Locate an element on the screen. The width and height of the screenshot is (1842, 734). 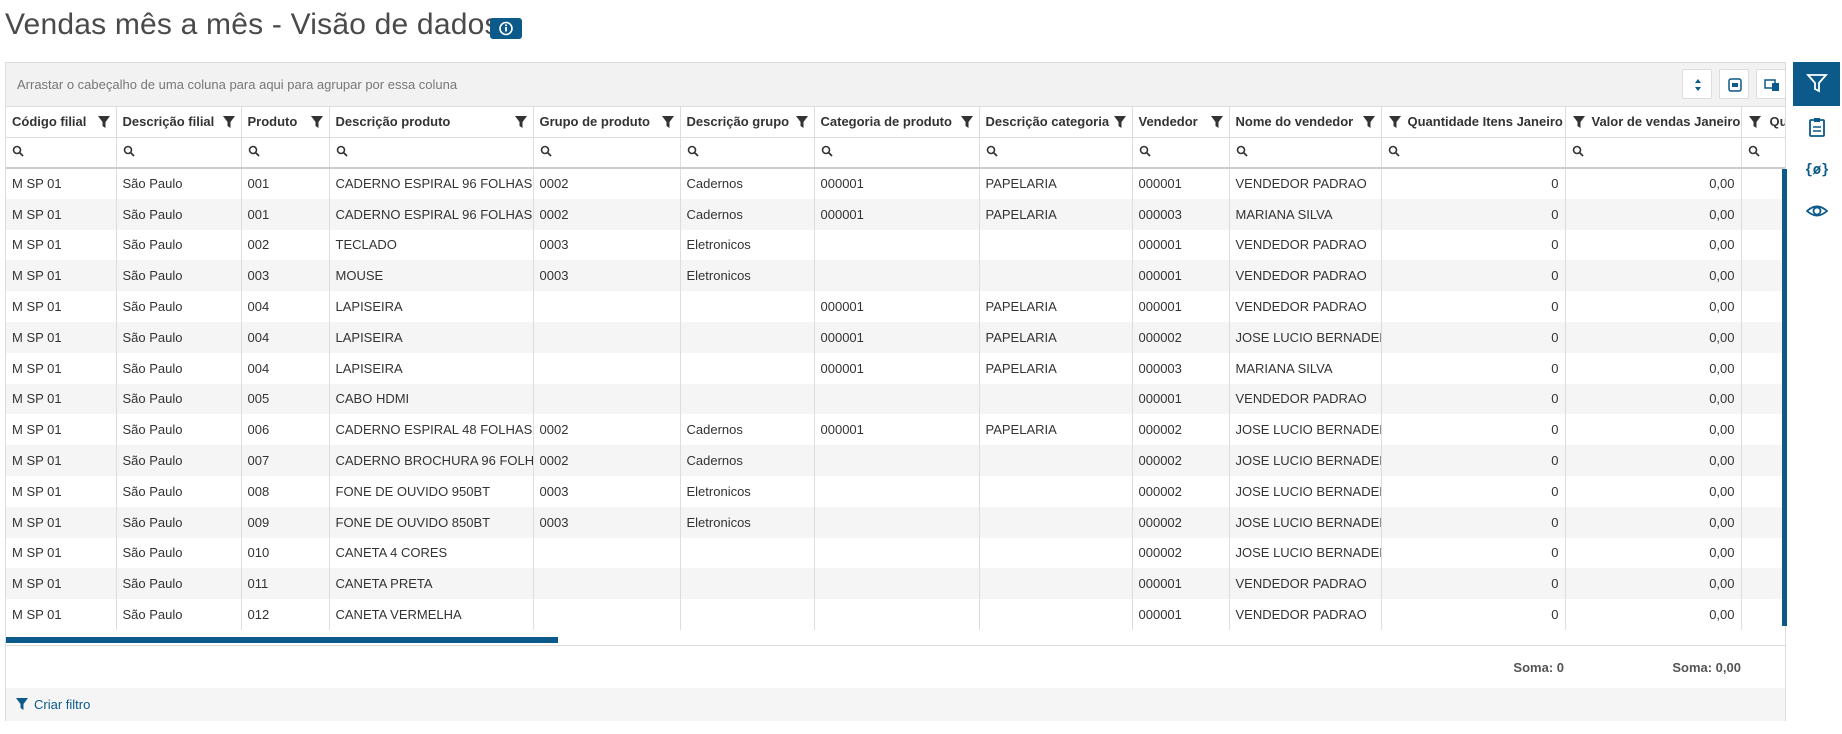
variables-button: {ø} is located at coordinates (1816, 169).